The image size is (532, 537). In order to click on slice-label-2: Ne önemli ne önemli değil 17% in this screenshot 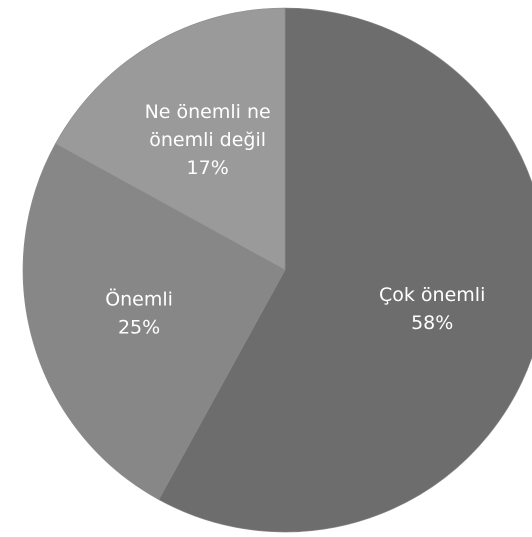, I will do `click(208, 140)`.